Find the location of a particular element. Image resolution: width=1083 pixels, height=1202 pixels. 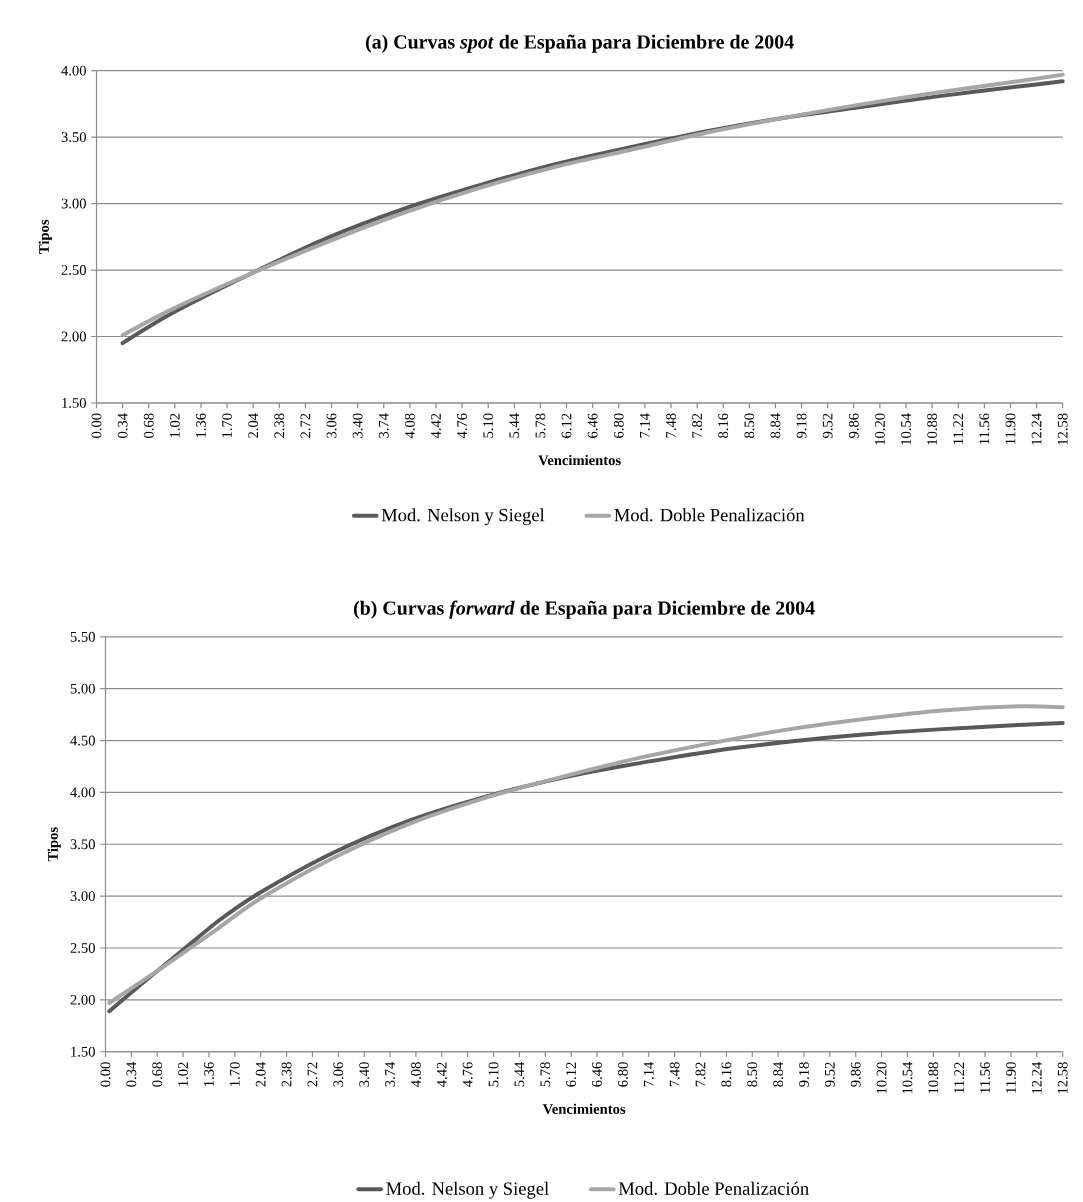

y-tick-label: 5.50 is located at coordinates (83, 636).